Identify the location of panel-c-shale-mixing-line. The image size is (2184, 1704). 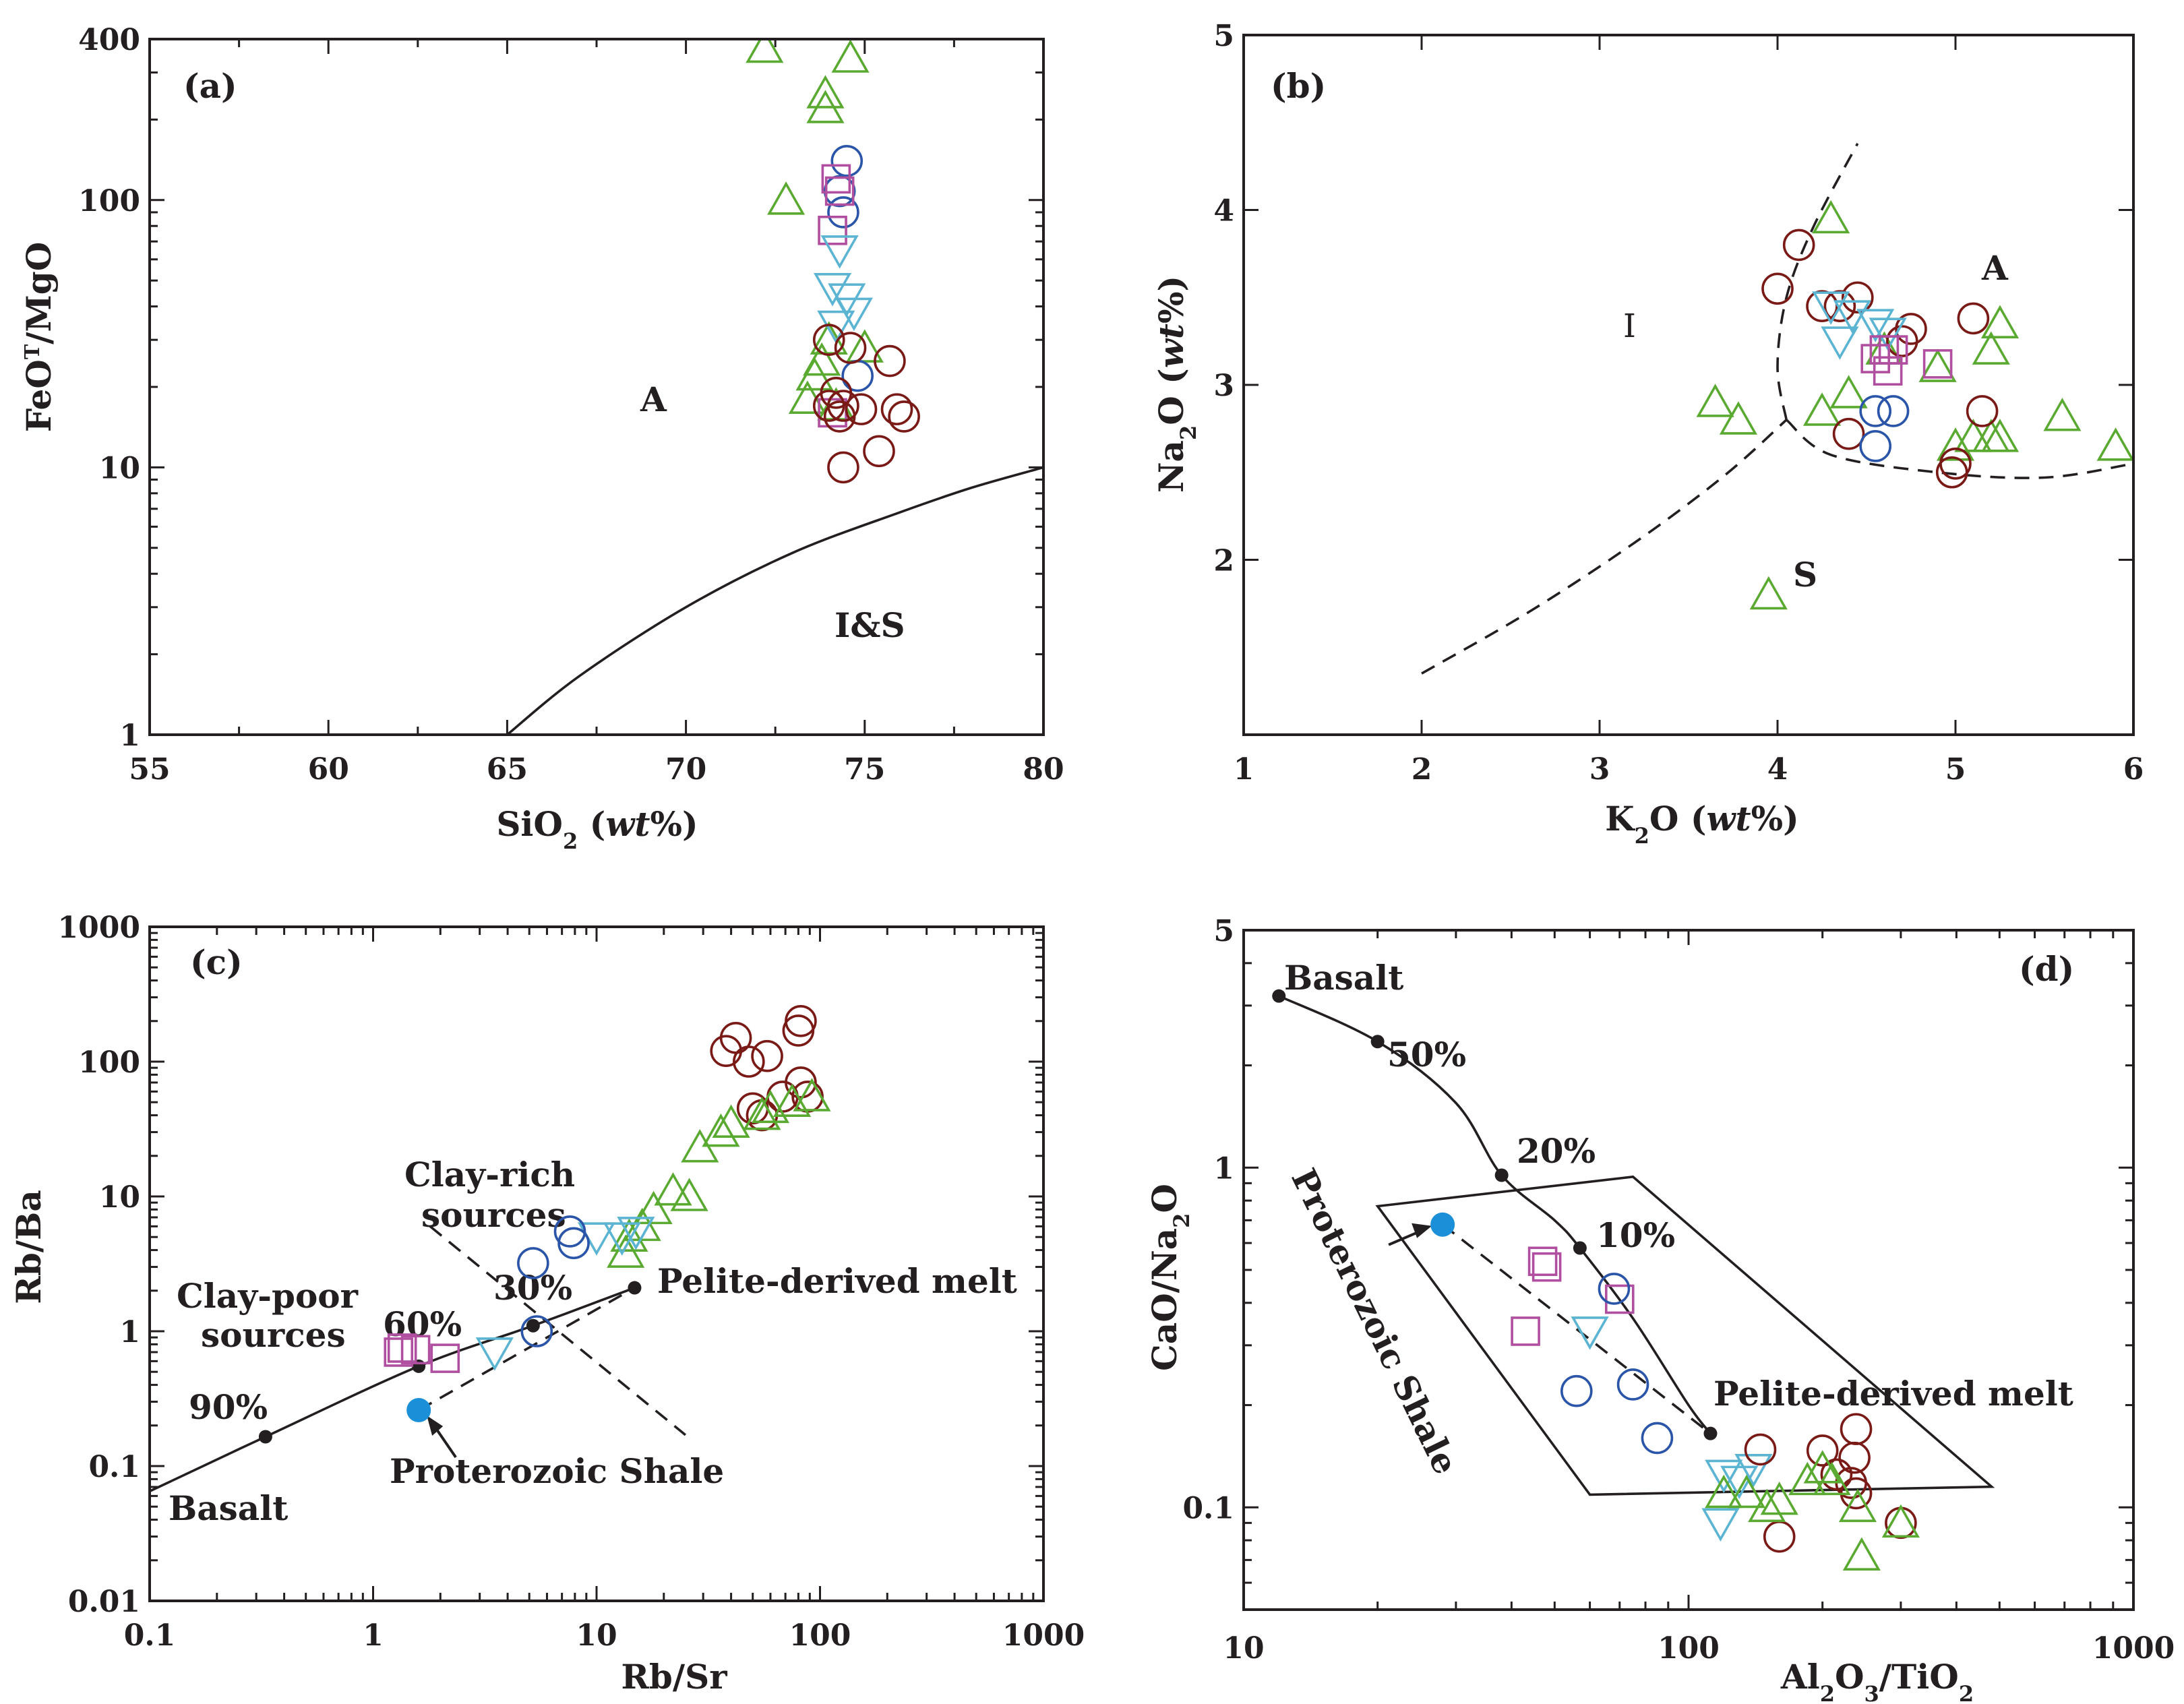
(527, 1349).